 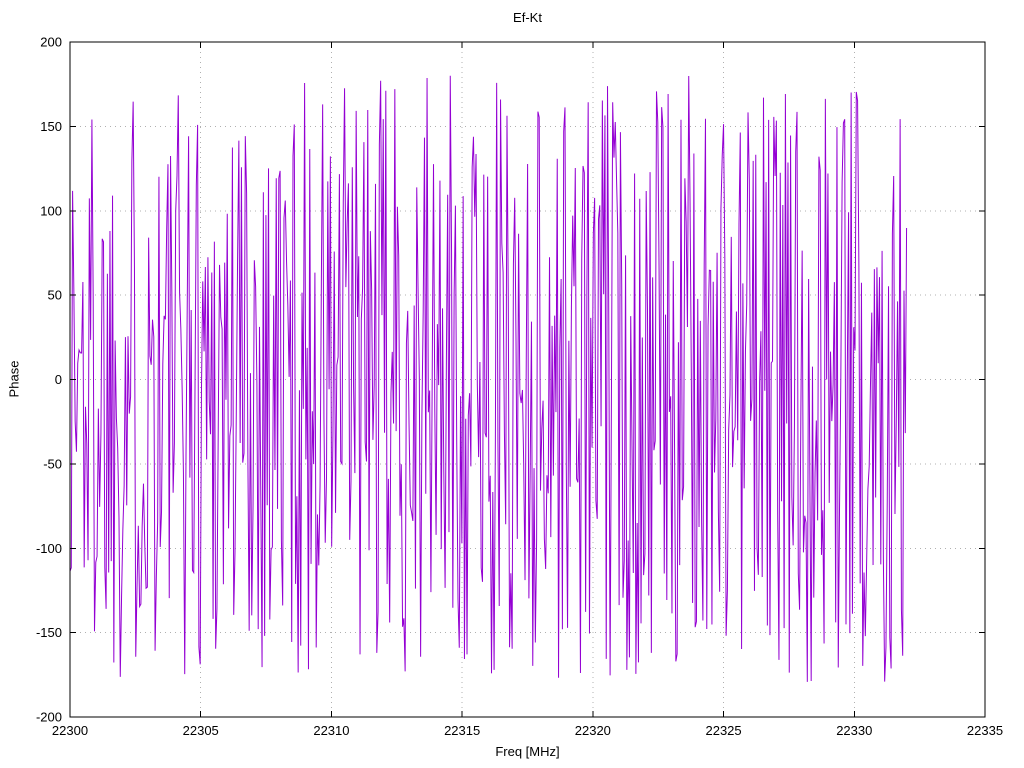 What do you see at coordinates (51, 126) in the screenshot?
I see `y-tick-label: 150` at bounding box center [51, 126].